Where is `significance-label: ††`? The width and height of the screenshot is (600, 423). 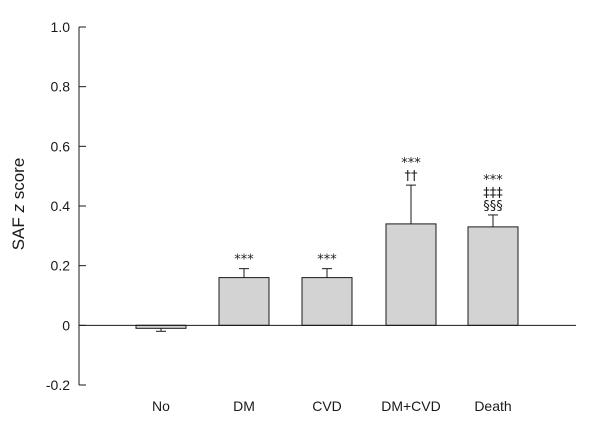
significance-label: †† is located at coordinates (412, 176).